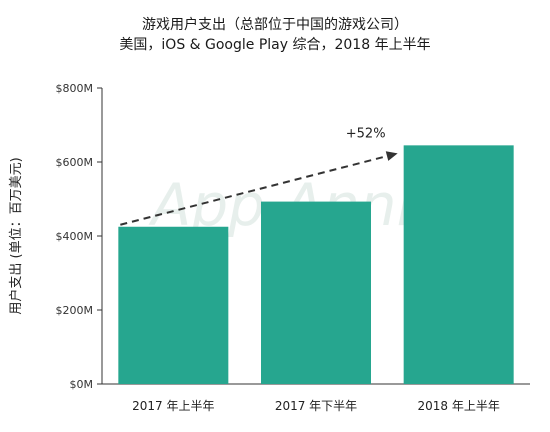 The image size is (550, 432). What do you see at coordinates (75, 236) in the screenshot?
I see `y-tick-label: $400M` at bounding box center [75, 236].